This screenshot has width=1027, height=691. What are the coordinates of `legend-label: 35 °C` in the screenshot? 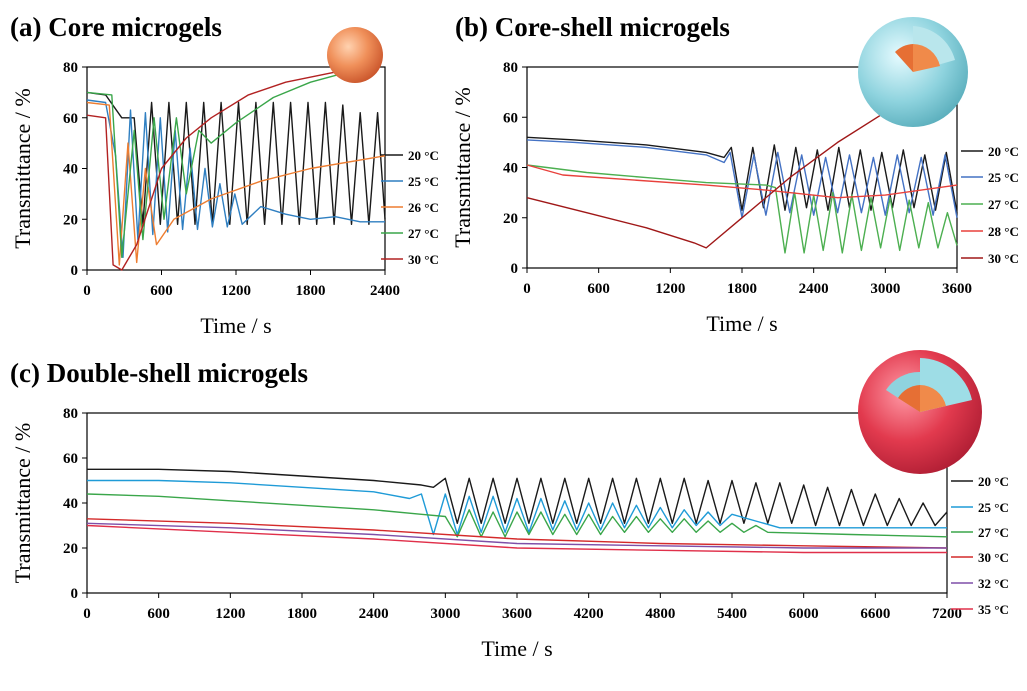 It's located at (993, 609).